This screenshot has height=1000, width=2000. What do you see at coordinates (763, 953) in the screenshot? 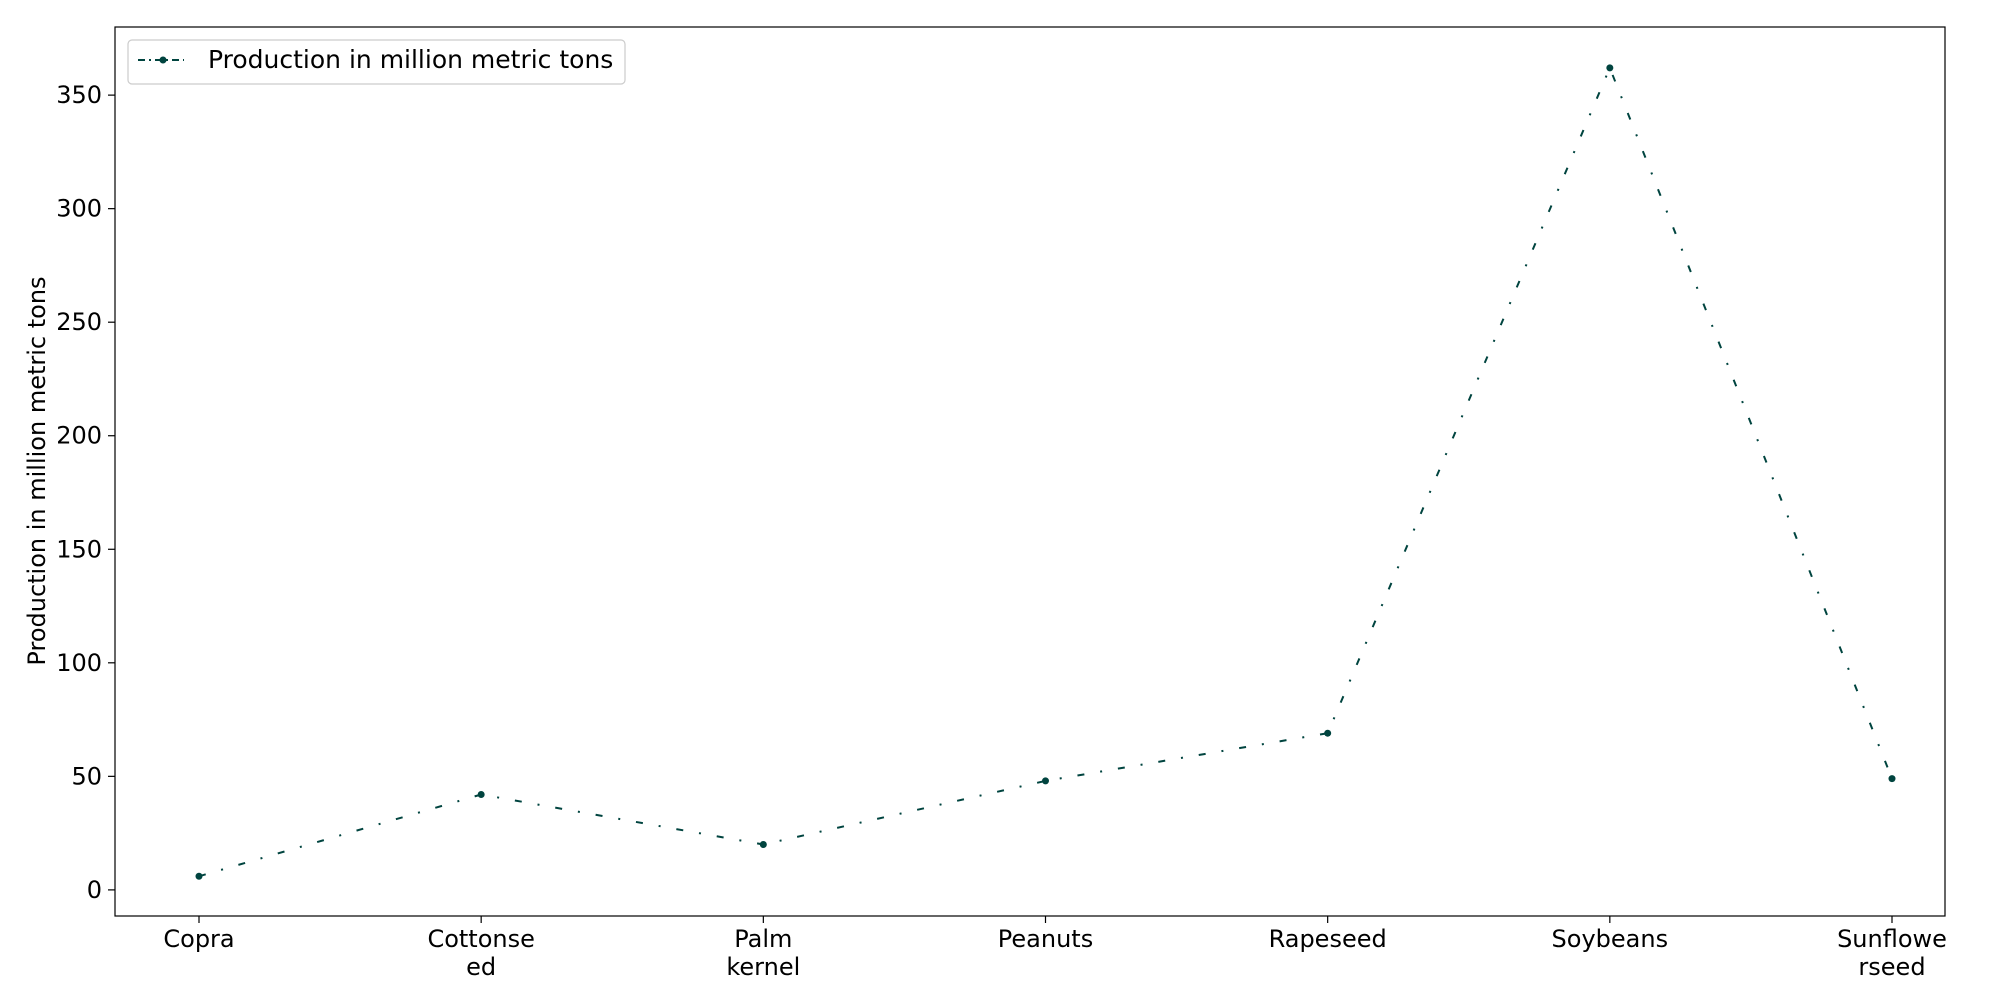
I see `x-tick-label: Palm kernel` at bounding box center [763, 953].